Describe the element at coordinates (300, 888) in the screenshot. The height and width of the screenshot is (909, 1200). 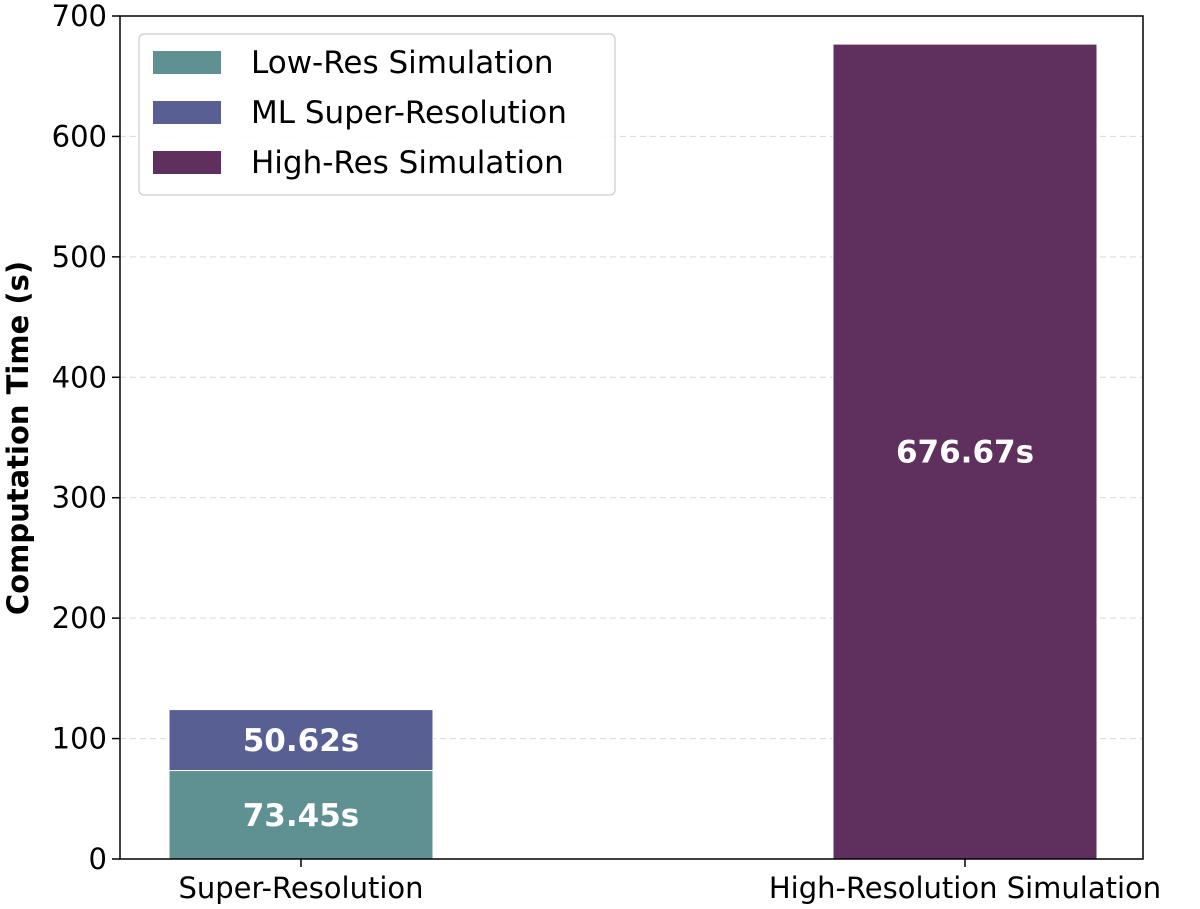
I see `x-tick-label: Super-Resolution` at that location.